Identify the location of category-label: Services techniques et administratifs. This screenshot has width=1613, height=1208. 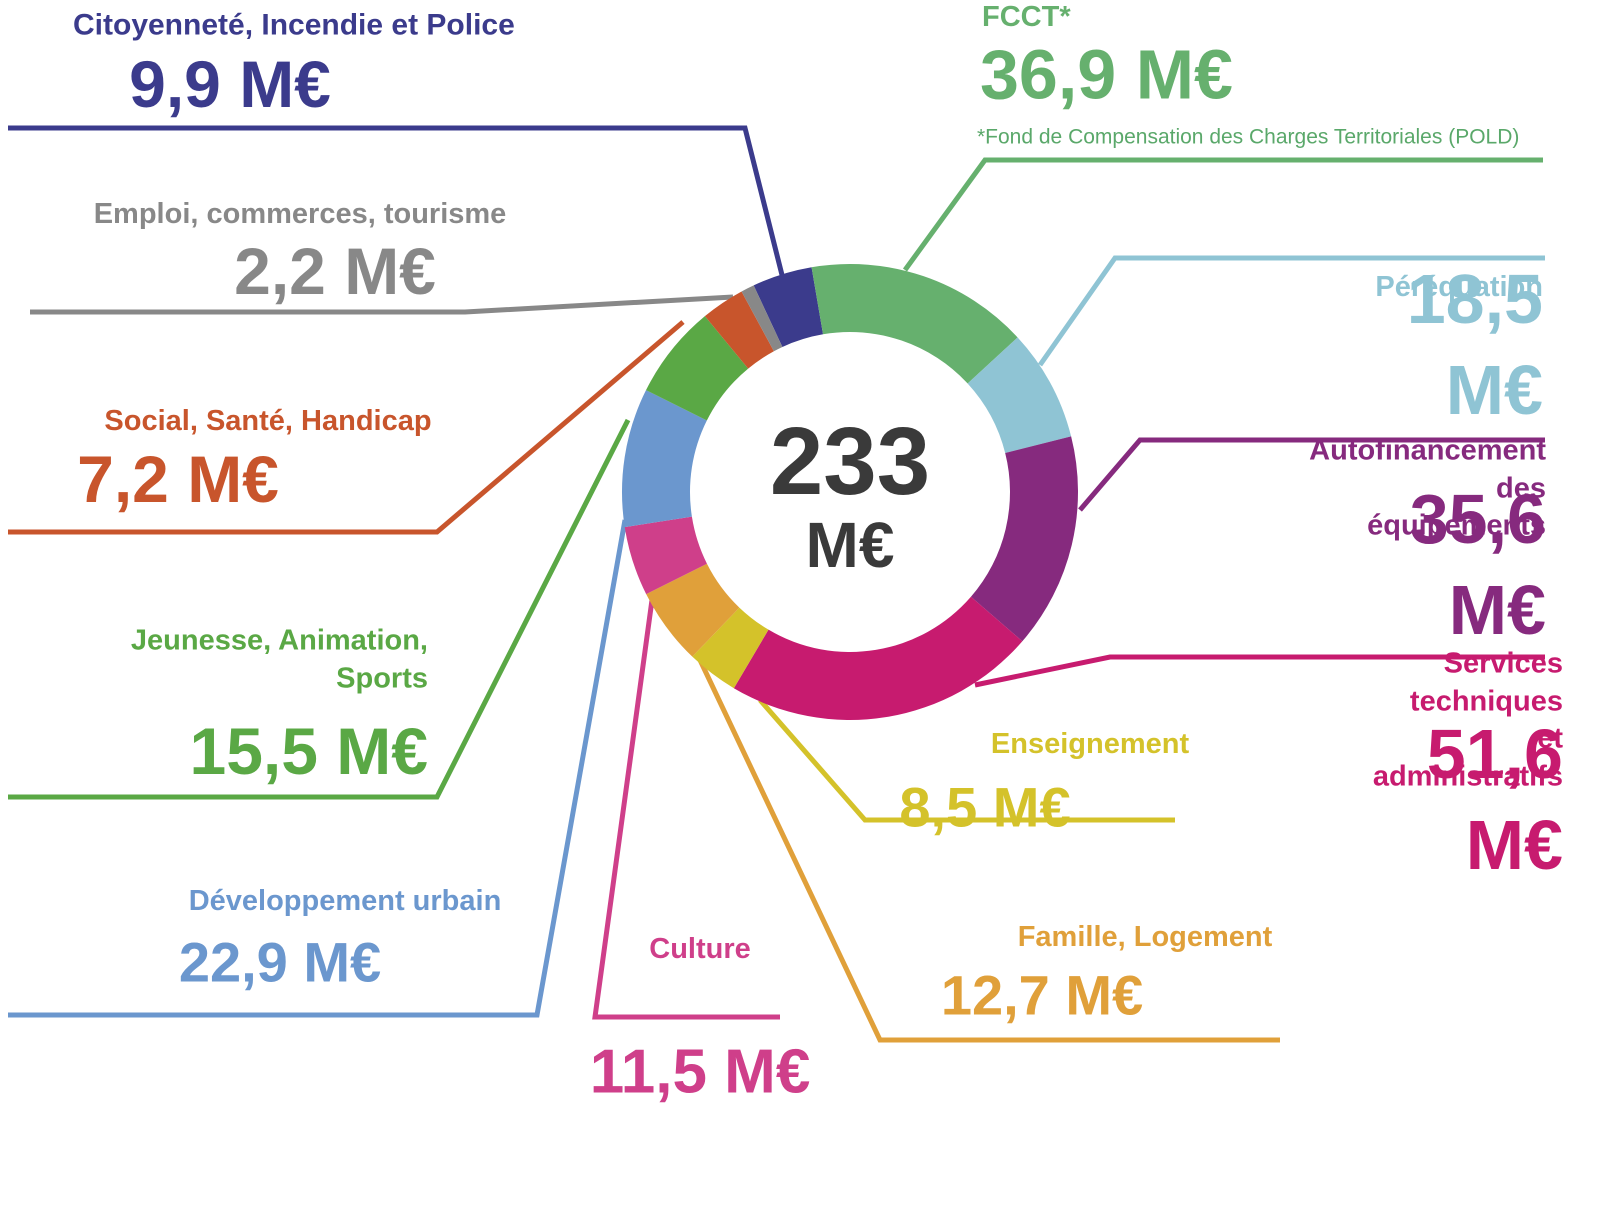
(1468, 720).